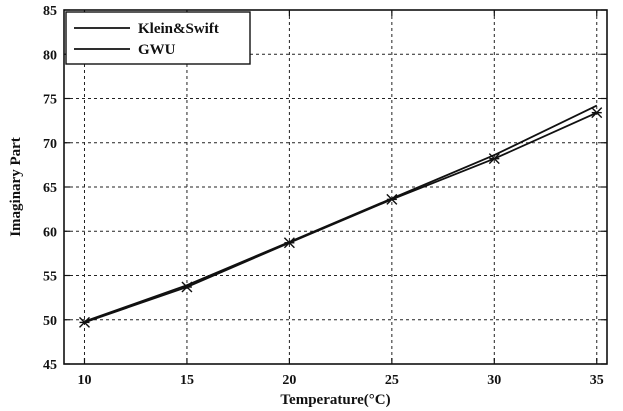 This screenshot has height=411, width=623. I want to click on legend-box, so click(158, 38).